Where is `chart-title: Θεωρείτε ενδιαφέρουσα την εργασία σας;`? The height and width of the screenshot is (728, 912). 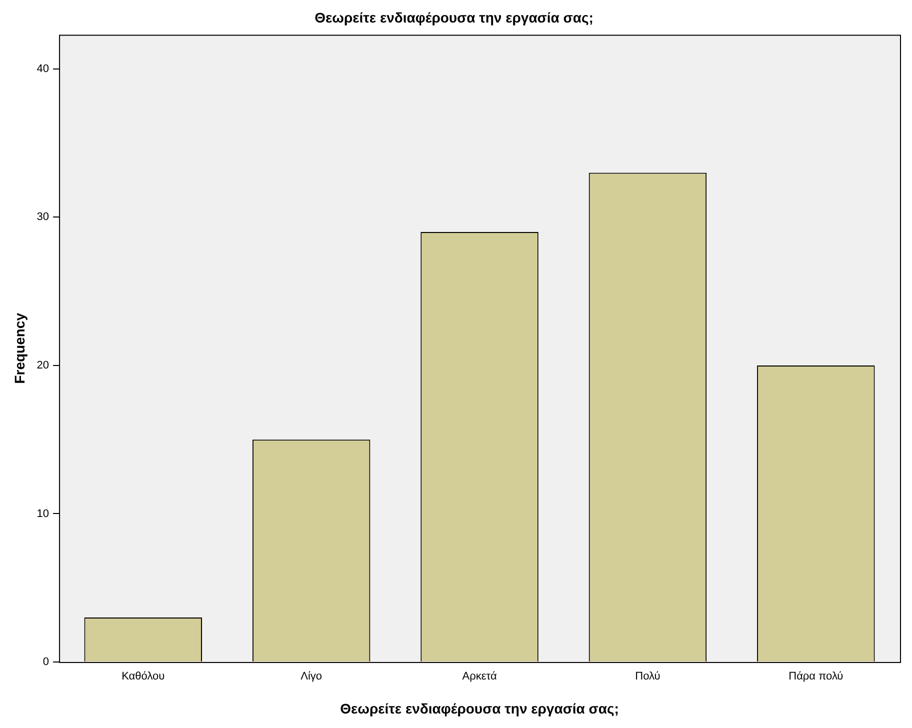
chart-title: Θεωρείτε ενδιαφέρουσα την εργασία σας; is located at coordinates (454, 17).